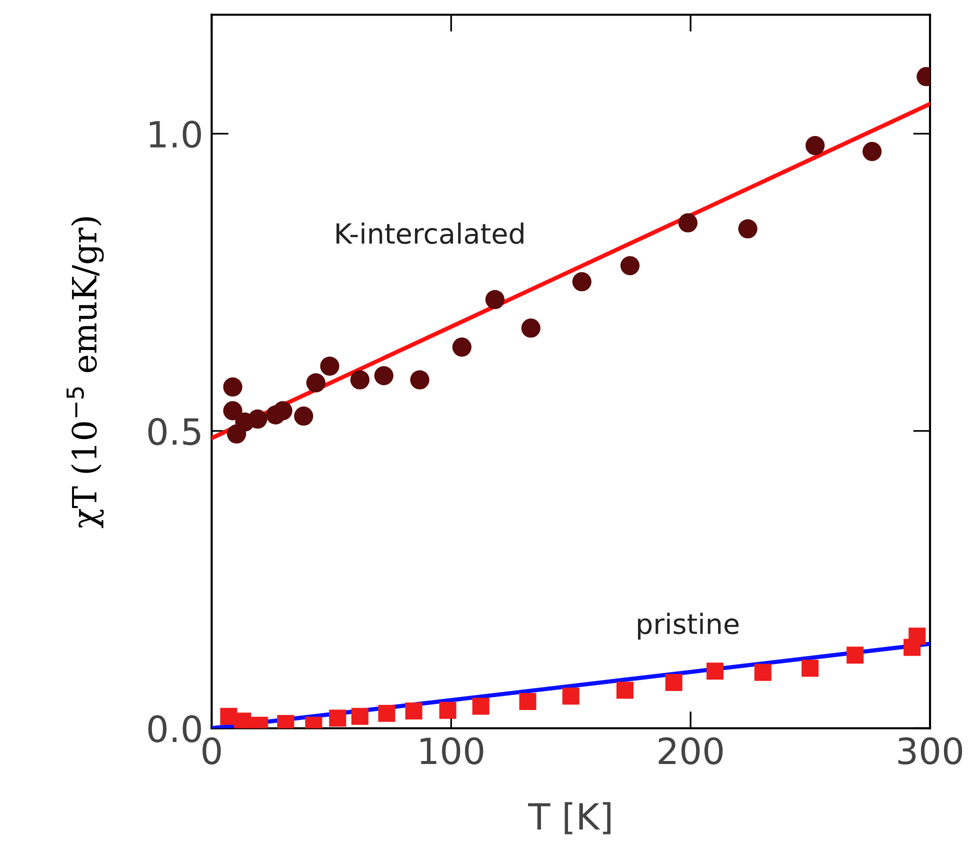 The height and width of the screenshot is (868, 980). Describe the element at coordinates (174, 432) in the screenshot. I see `y-tick-label: 0.5` at that location.